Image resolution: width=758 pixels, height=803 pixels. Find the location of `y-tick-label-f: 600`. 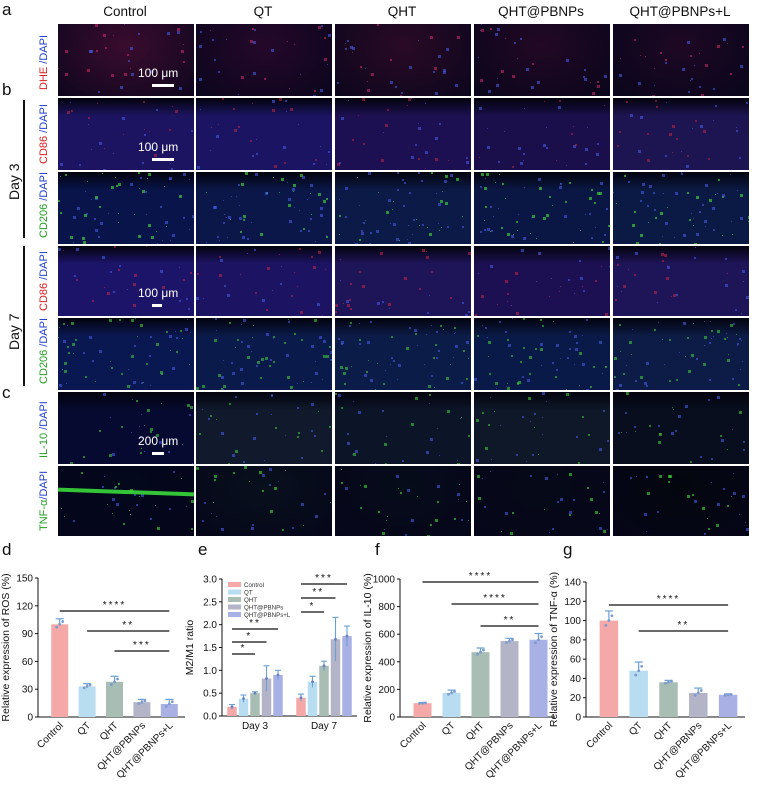

y-tick-label-f: 600 is located at coordinates (386, 635).